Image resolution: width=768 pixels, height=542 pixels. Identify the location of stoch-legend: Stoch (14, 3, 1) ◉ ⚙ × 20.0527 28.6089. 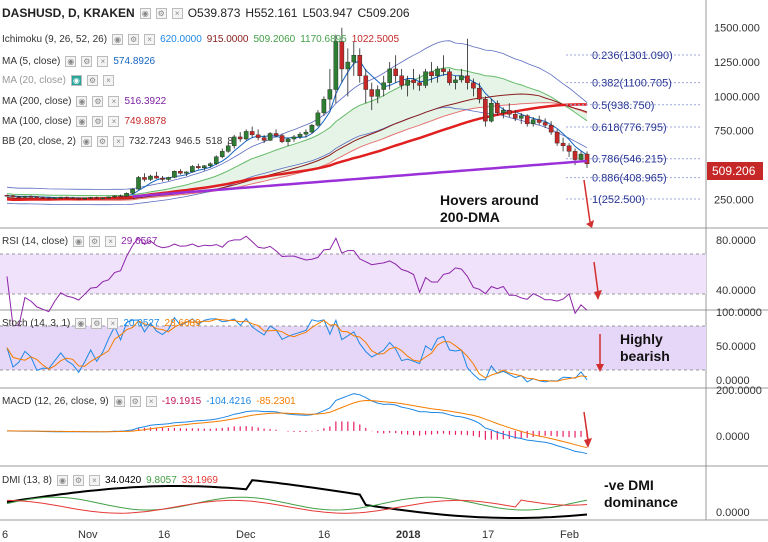
(101, 323).